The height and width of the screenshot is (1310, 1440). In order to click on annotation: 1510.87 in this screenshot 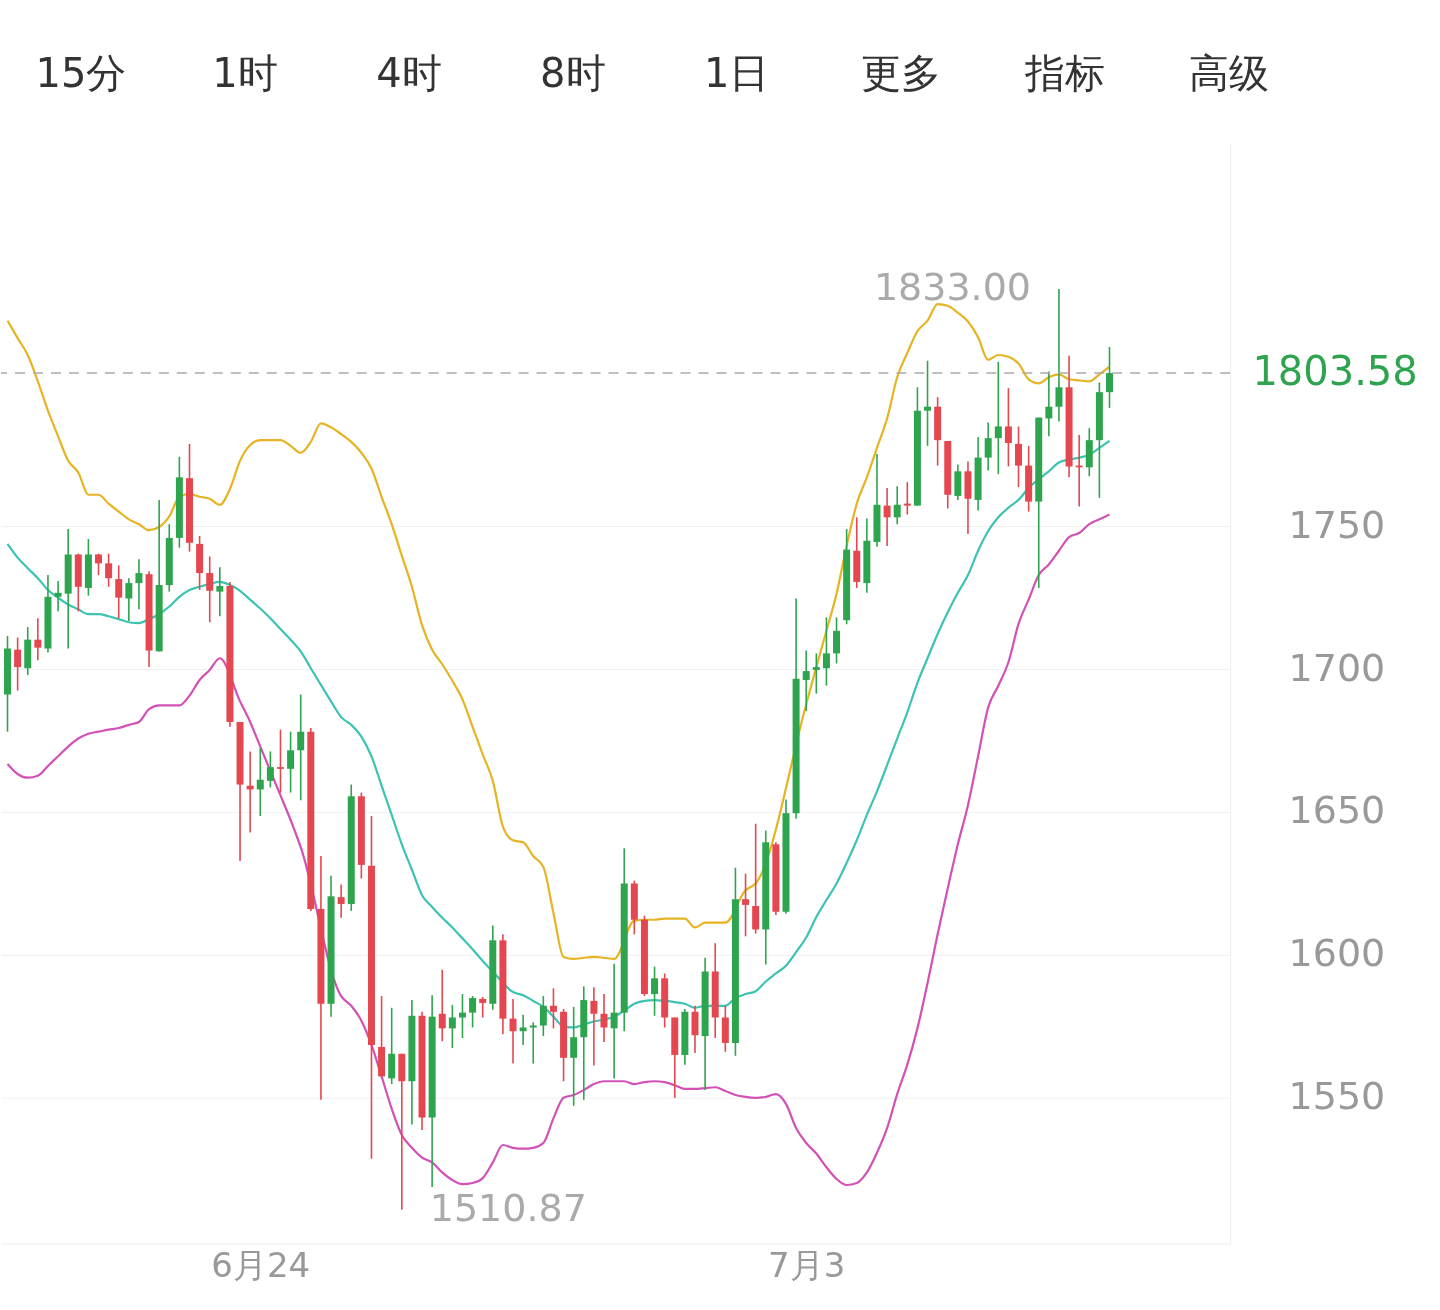, I will do `click(508, 1207)`.